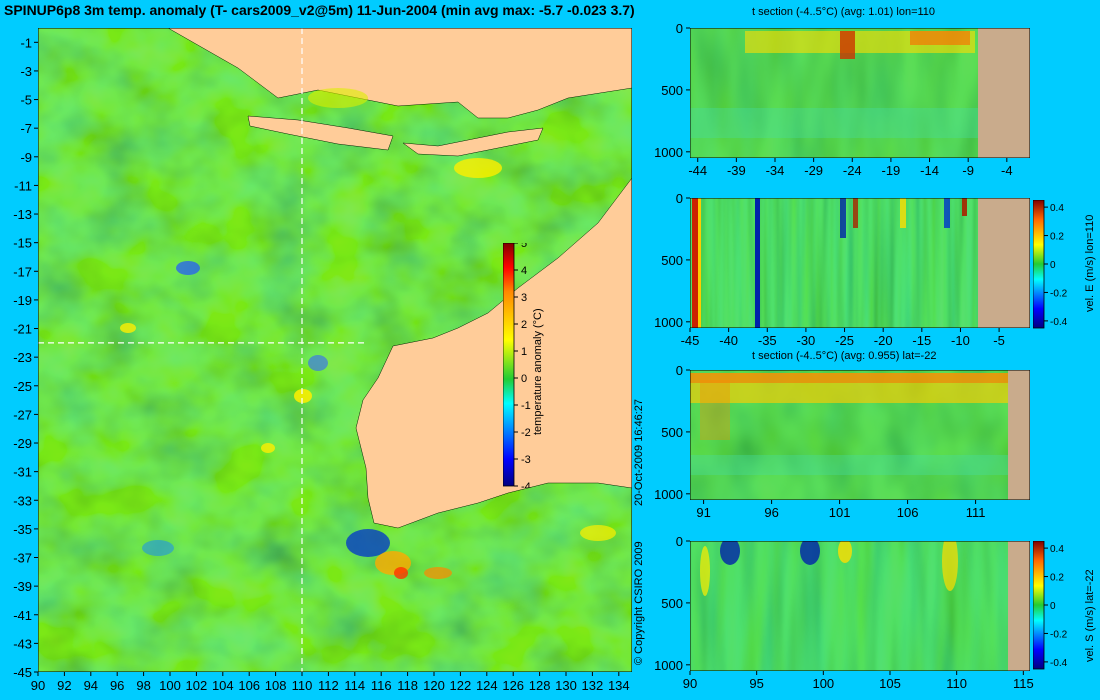 Image resolution: width=1100 pixels, height=700 pixels. What do you see at coordinates (736, 170) in the screenshot?
I see `panel-xtick-label: -39` at bounding box center [736, 170].